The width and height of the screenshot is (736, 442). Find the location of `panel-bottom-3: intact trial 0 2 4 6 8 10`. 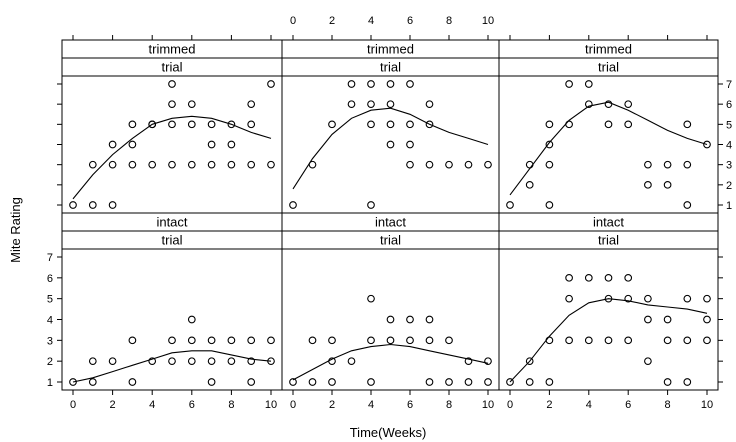

panel-bottom-3: intact trial 0 2 4 6 8 10 is located at coordinates (610, 311).